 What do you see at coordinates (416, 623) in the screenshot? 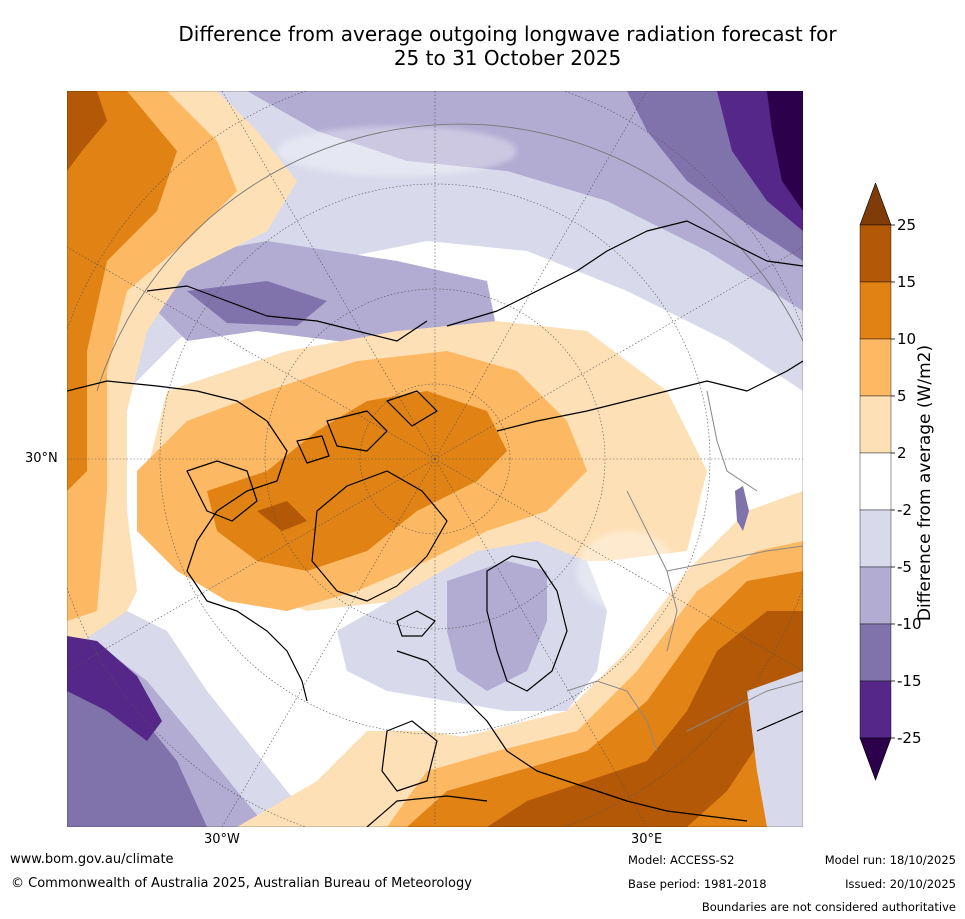
I see `coastline-iceland` at bounding box center [416, 623].